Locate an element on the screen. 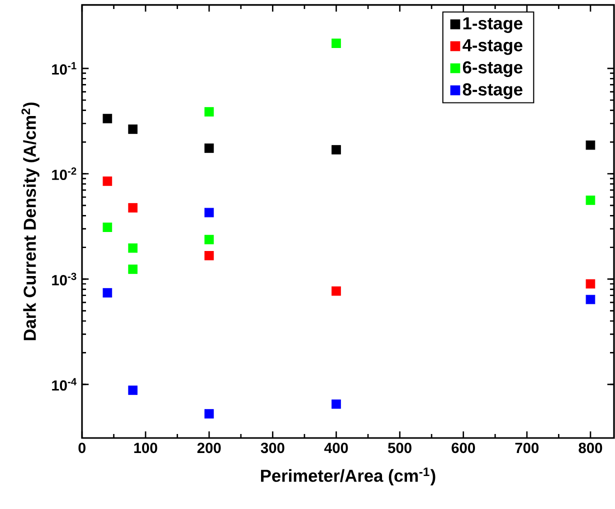 The image size is (615, 509). y-tick-label: 10$^{-1}$ is located at coordinates (64, 68).